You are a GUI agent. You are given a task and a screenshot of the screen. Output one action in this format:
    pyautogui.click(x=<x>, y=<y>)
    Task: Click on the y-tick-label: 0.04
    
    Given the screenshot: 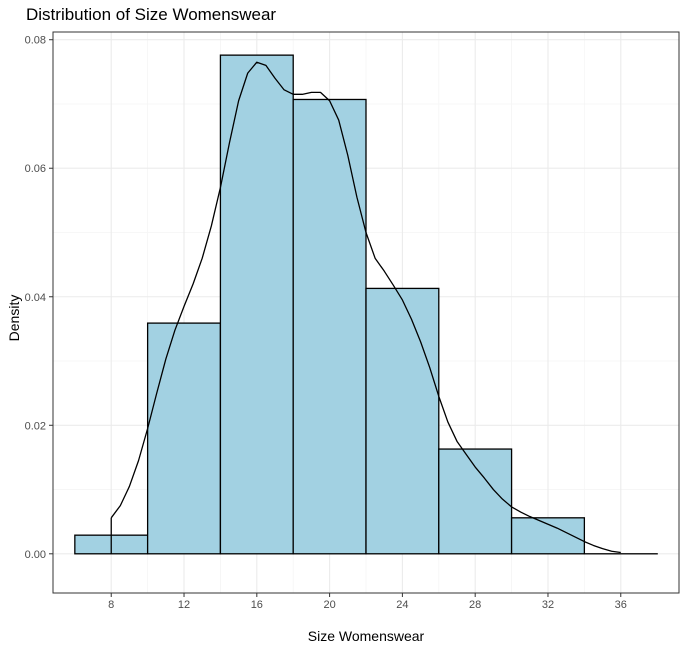 What is the action you would take?
    pyautogui.click(x=35, y=298)
    